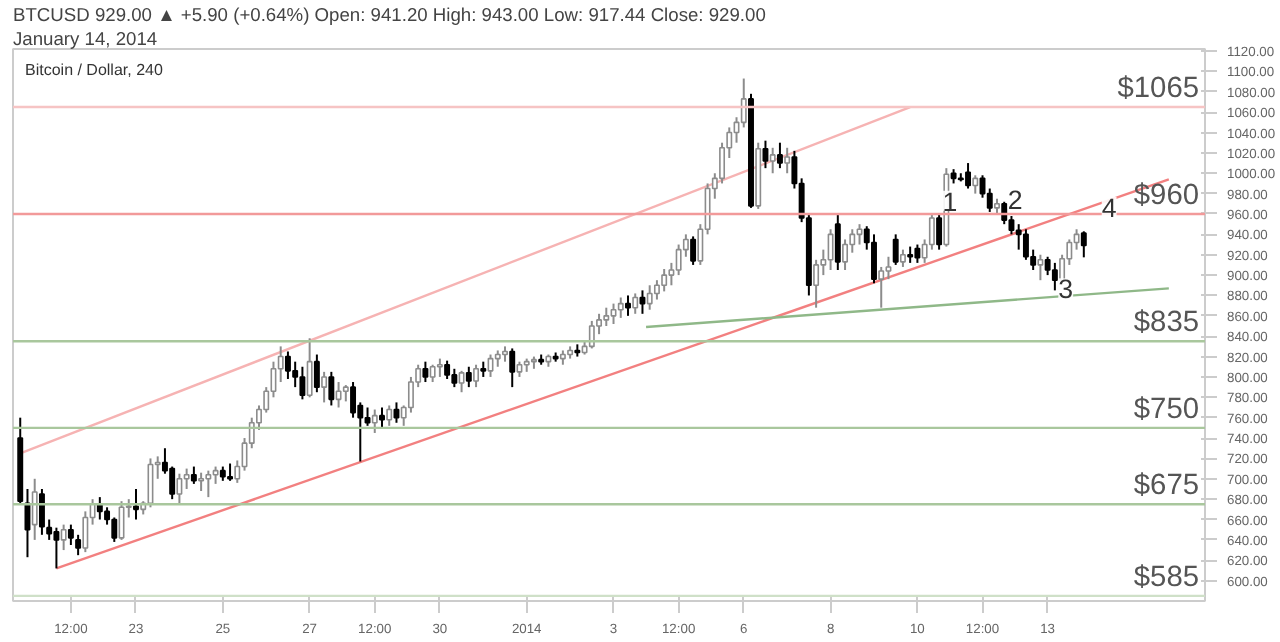  What do you see at coordinates (1015, 199) in the screenshot?
I see `annotation: 2` at bounding box center [1015, 199].